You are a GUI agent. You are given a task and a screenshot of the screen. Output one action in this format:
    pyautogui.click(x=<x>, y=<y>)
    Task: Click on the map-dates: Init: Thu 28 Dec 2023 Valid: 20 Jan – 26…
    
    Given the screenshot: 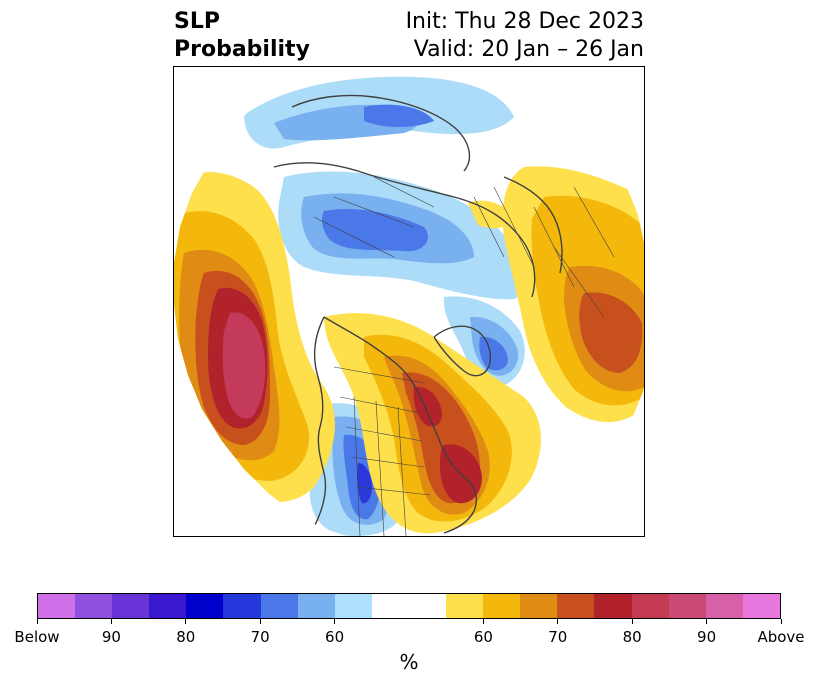 What is the action you would take?
    pyautogui.click(x=525, y=36)
    